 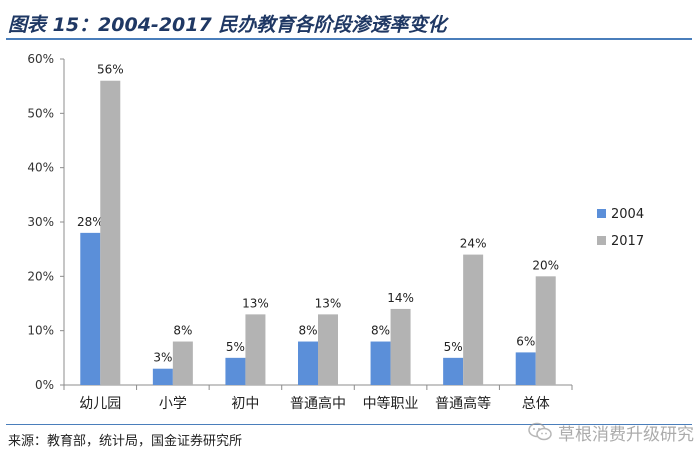 What do you see at coordinates (227, 25) in the screenshot?
I see `chart-title: 图表 15：2004-2017 民办教育各阶段渗透率变化` at bounding box center [227, 25].